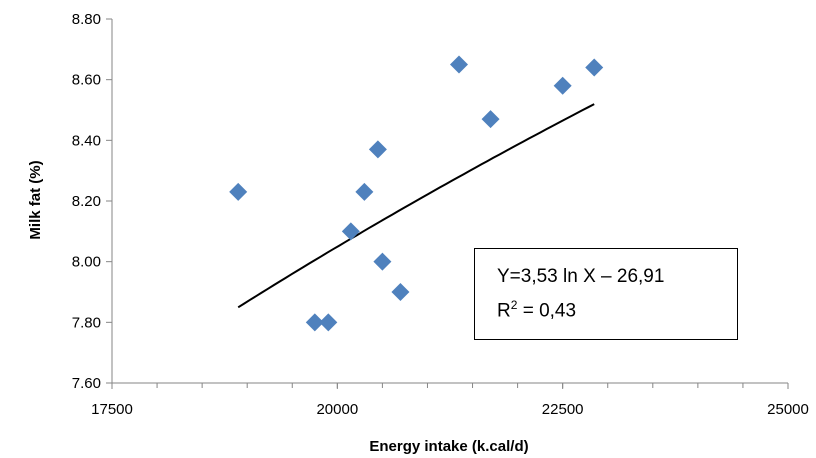  I want to click on x-tick-label: 20000, so click(337, 409).